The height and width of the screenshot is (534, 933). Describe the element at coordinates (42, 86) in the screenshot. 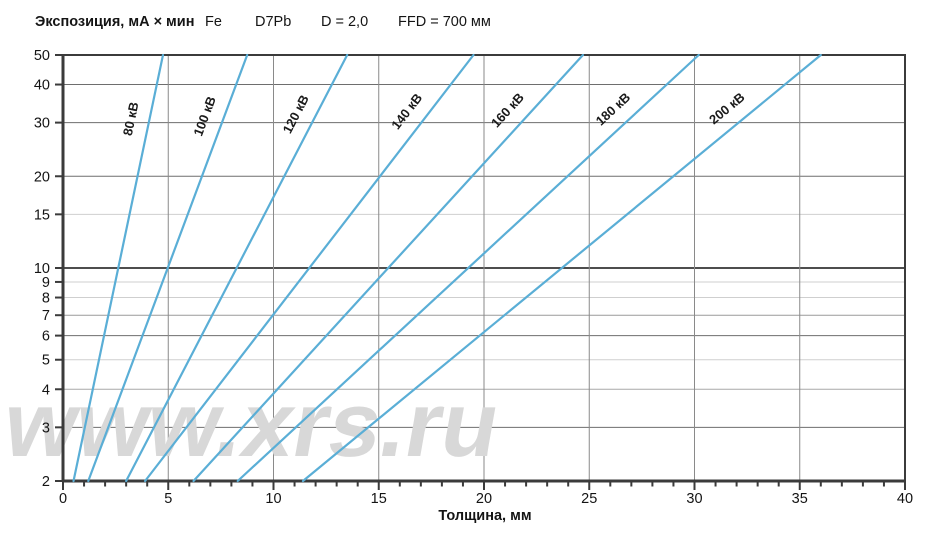

I see `y-tick-label-40: 40` at that location.